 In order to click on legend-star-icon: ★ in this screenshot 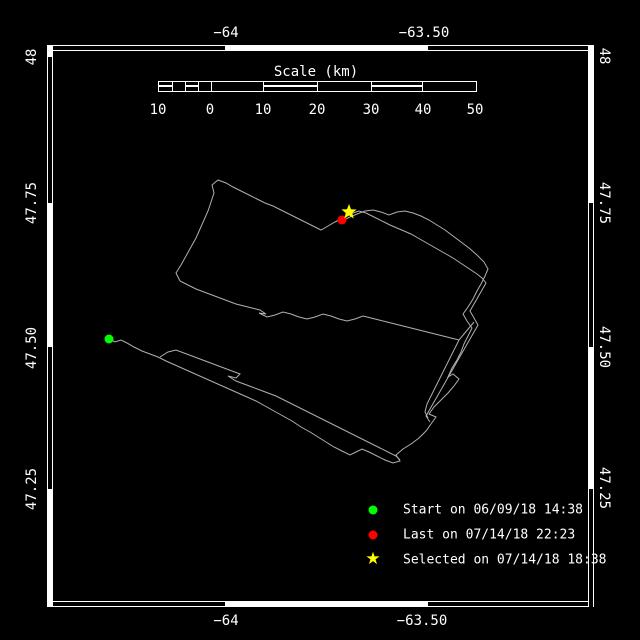, I will do `click(373, 558)`.